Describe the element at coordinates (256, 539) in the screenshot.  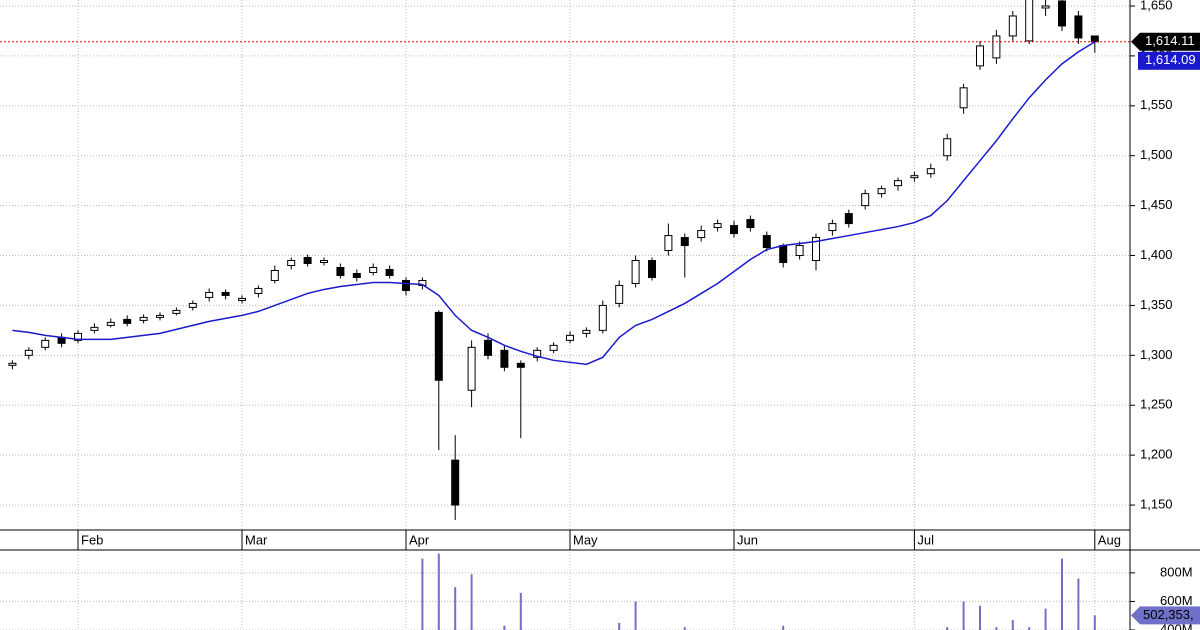
I see `x-tick-label: Mar` at that location.